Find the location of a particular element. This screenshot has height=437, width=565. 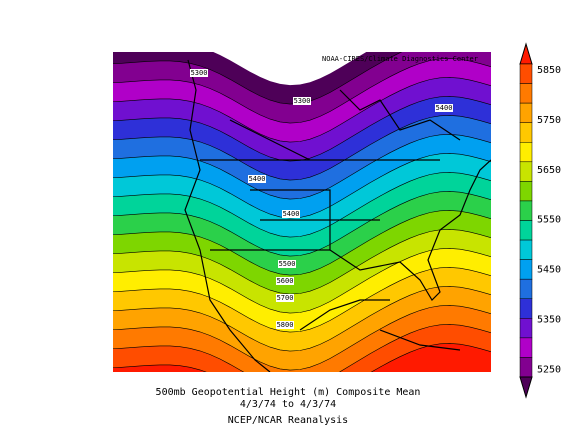

contour-label: 5800 is located at coordinates (285, 325).